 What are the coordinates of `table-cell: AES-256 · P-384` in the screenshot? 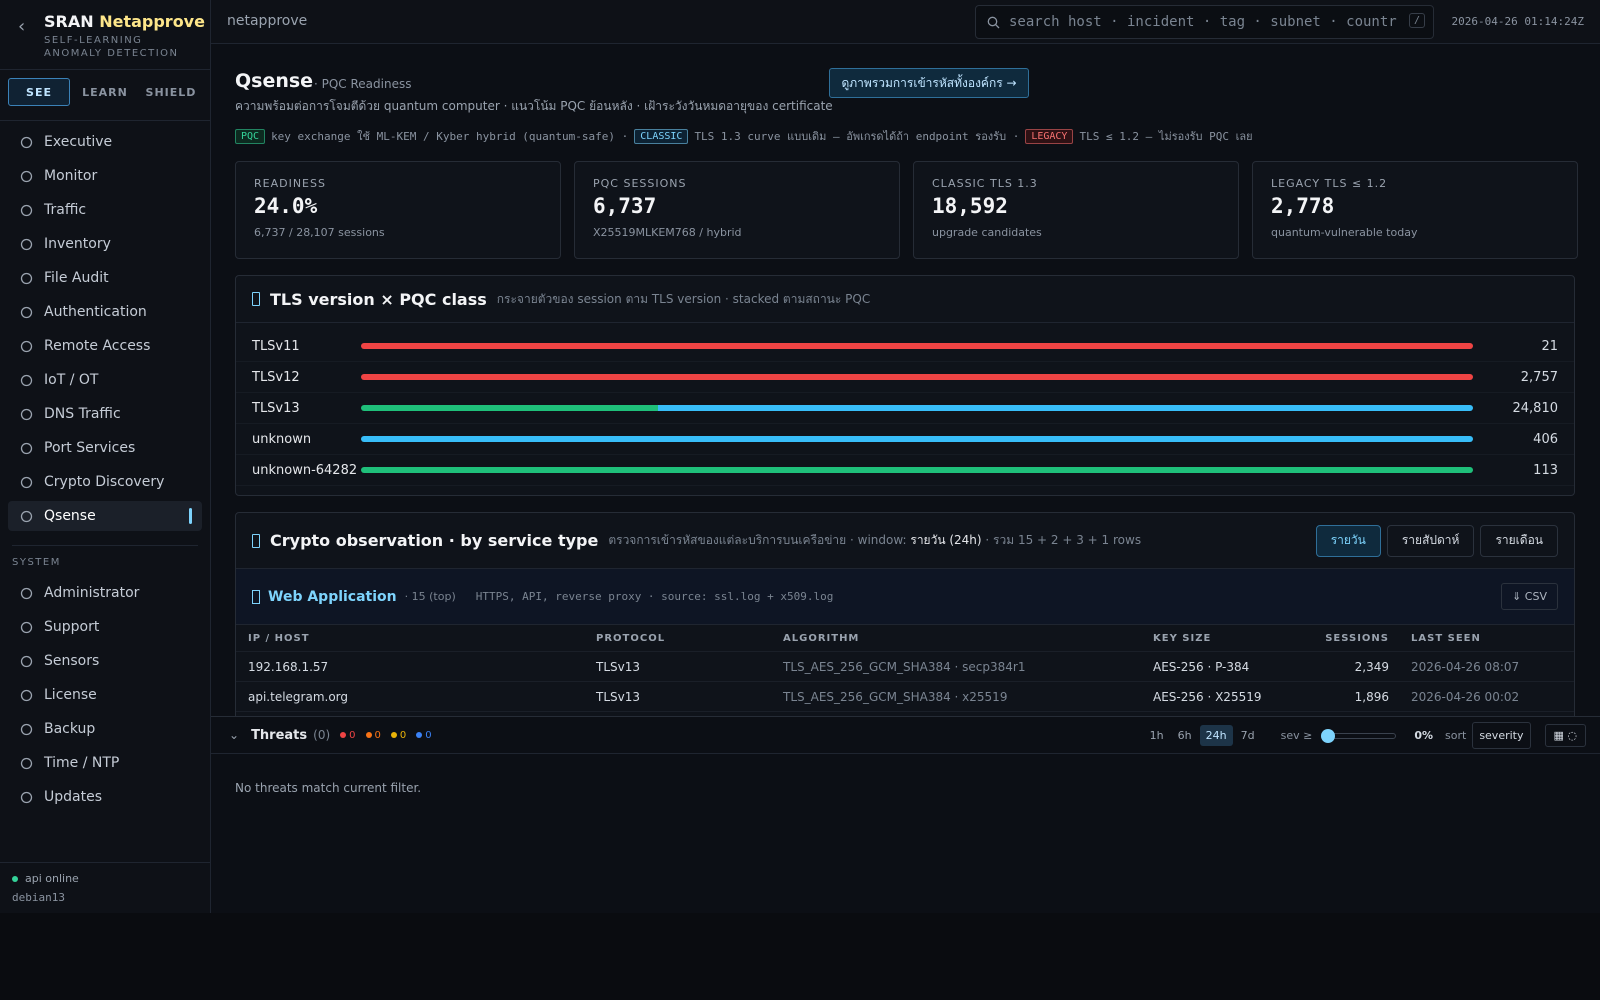 It's located at (1201, 666).